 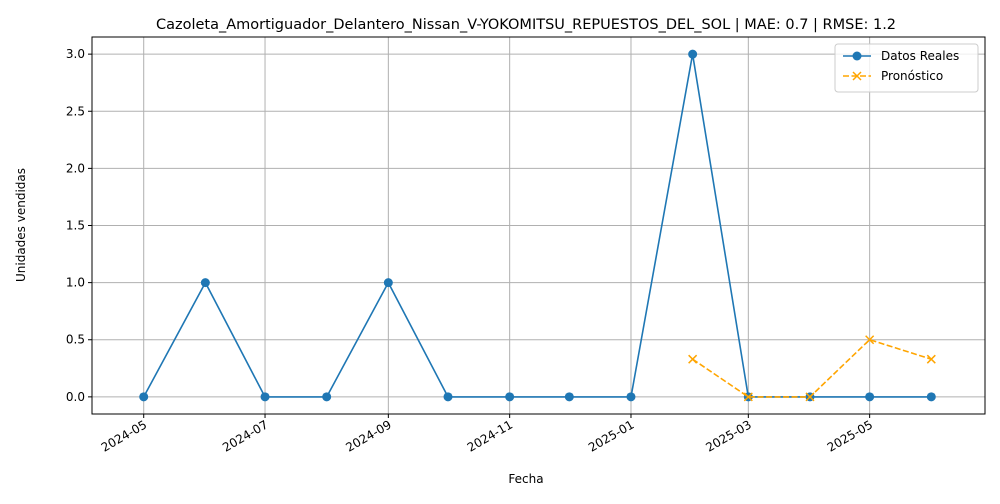 I want to click on x-tick-label: 2025-01, so click(x=611, y=435).